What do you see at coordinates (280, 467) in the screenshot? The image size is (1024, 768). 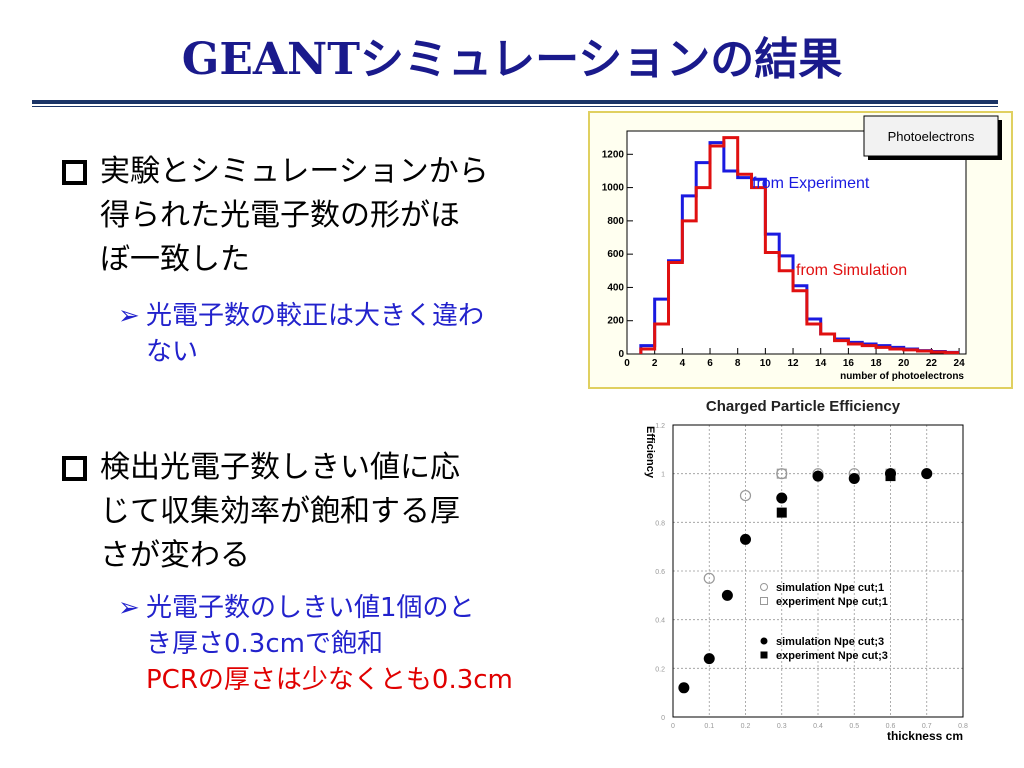 I see `bullet-2-line-1: 検出光電子数しきい値に応` at bounding box center [280, 467].